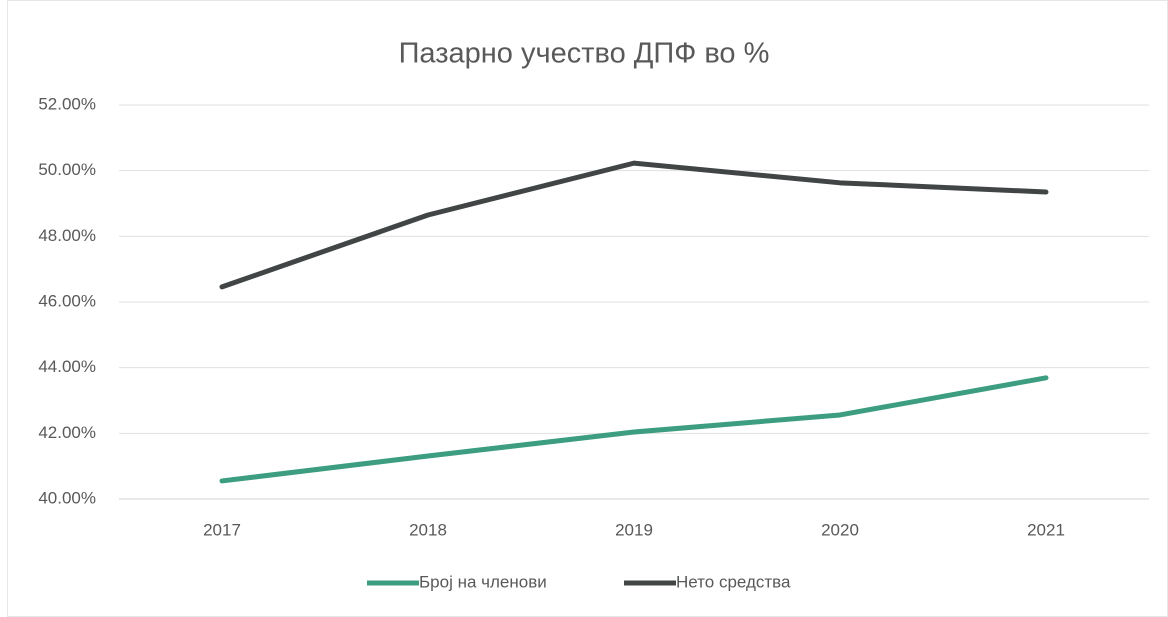  I want to click on x-tick-label: 2018, so click(428, 529).